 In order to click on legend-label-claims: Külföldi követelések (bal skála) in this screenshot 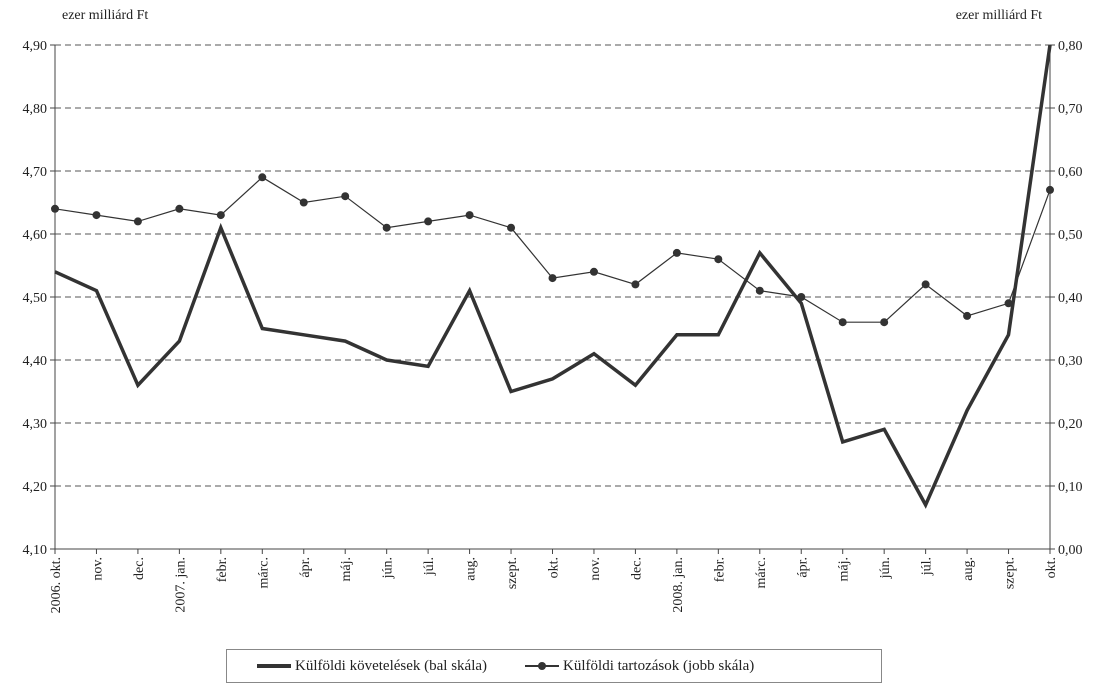, I will do `click(391, 665)`.